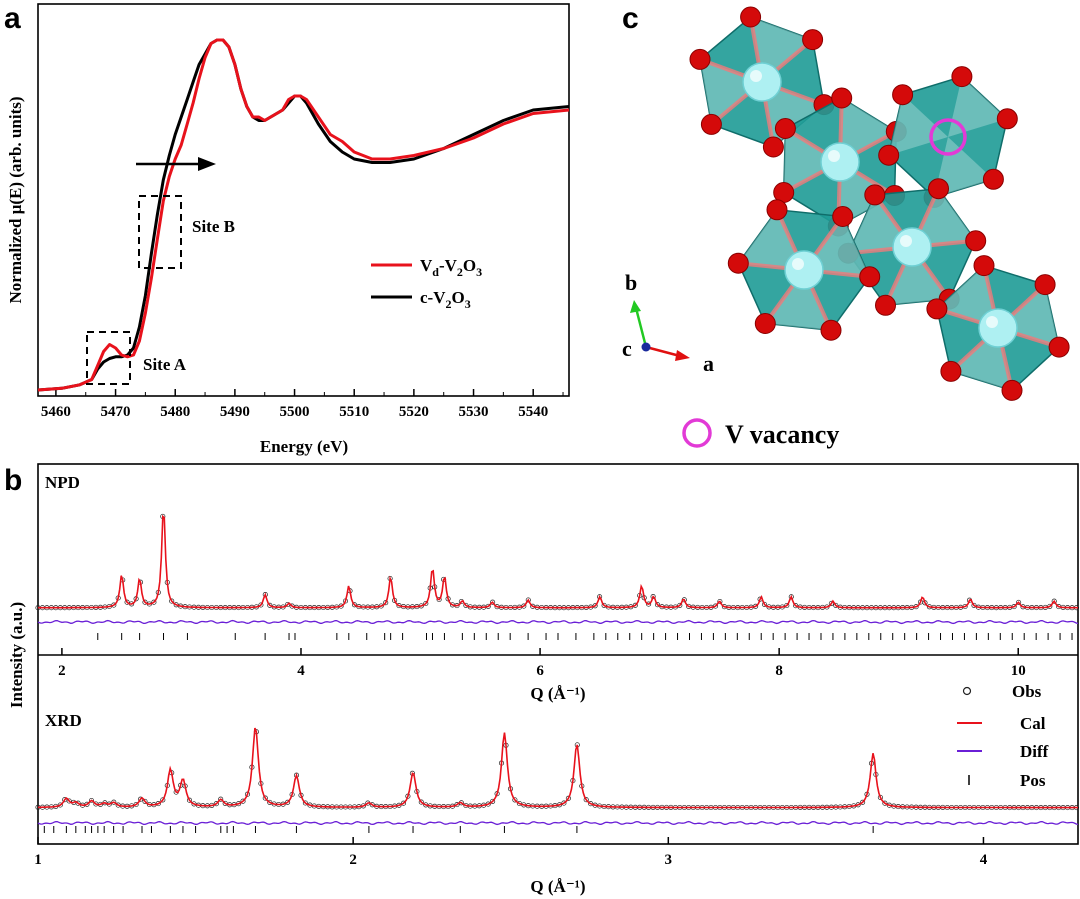 Image resolution: width=1080 pixels, height=899 pixels. I want to click on xanes-x-ticks: 5460 5470 5480 5490 5500 5510 5520 5530 5540, so click(302, 404).